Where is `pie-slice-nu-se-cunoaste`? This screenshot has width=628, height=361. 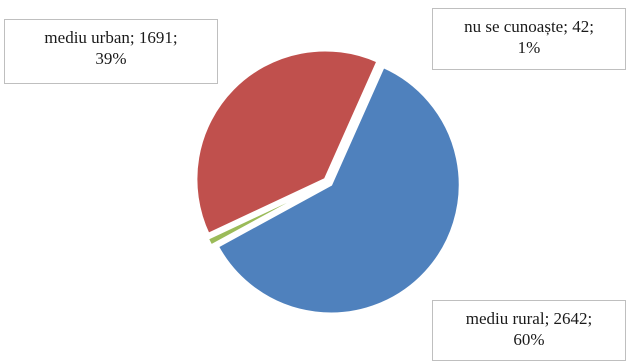 pie-slice-nu-se-cunoaste is located at coordinates (266, 214).